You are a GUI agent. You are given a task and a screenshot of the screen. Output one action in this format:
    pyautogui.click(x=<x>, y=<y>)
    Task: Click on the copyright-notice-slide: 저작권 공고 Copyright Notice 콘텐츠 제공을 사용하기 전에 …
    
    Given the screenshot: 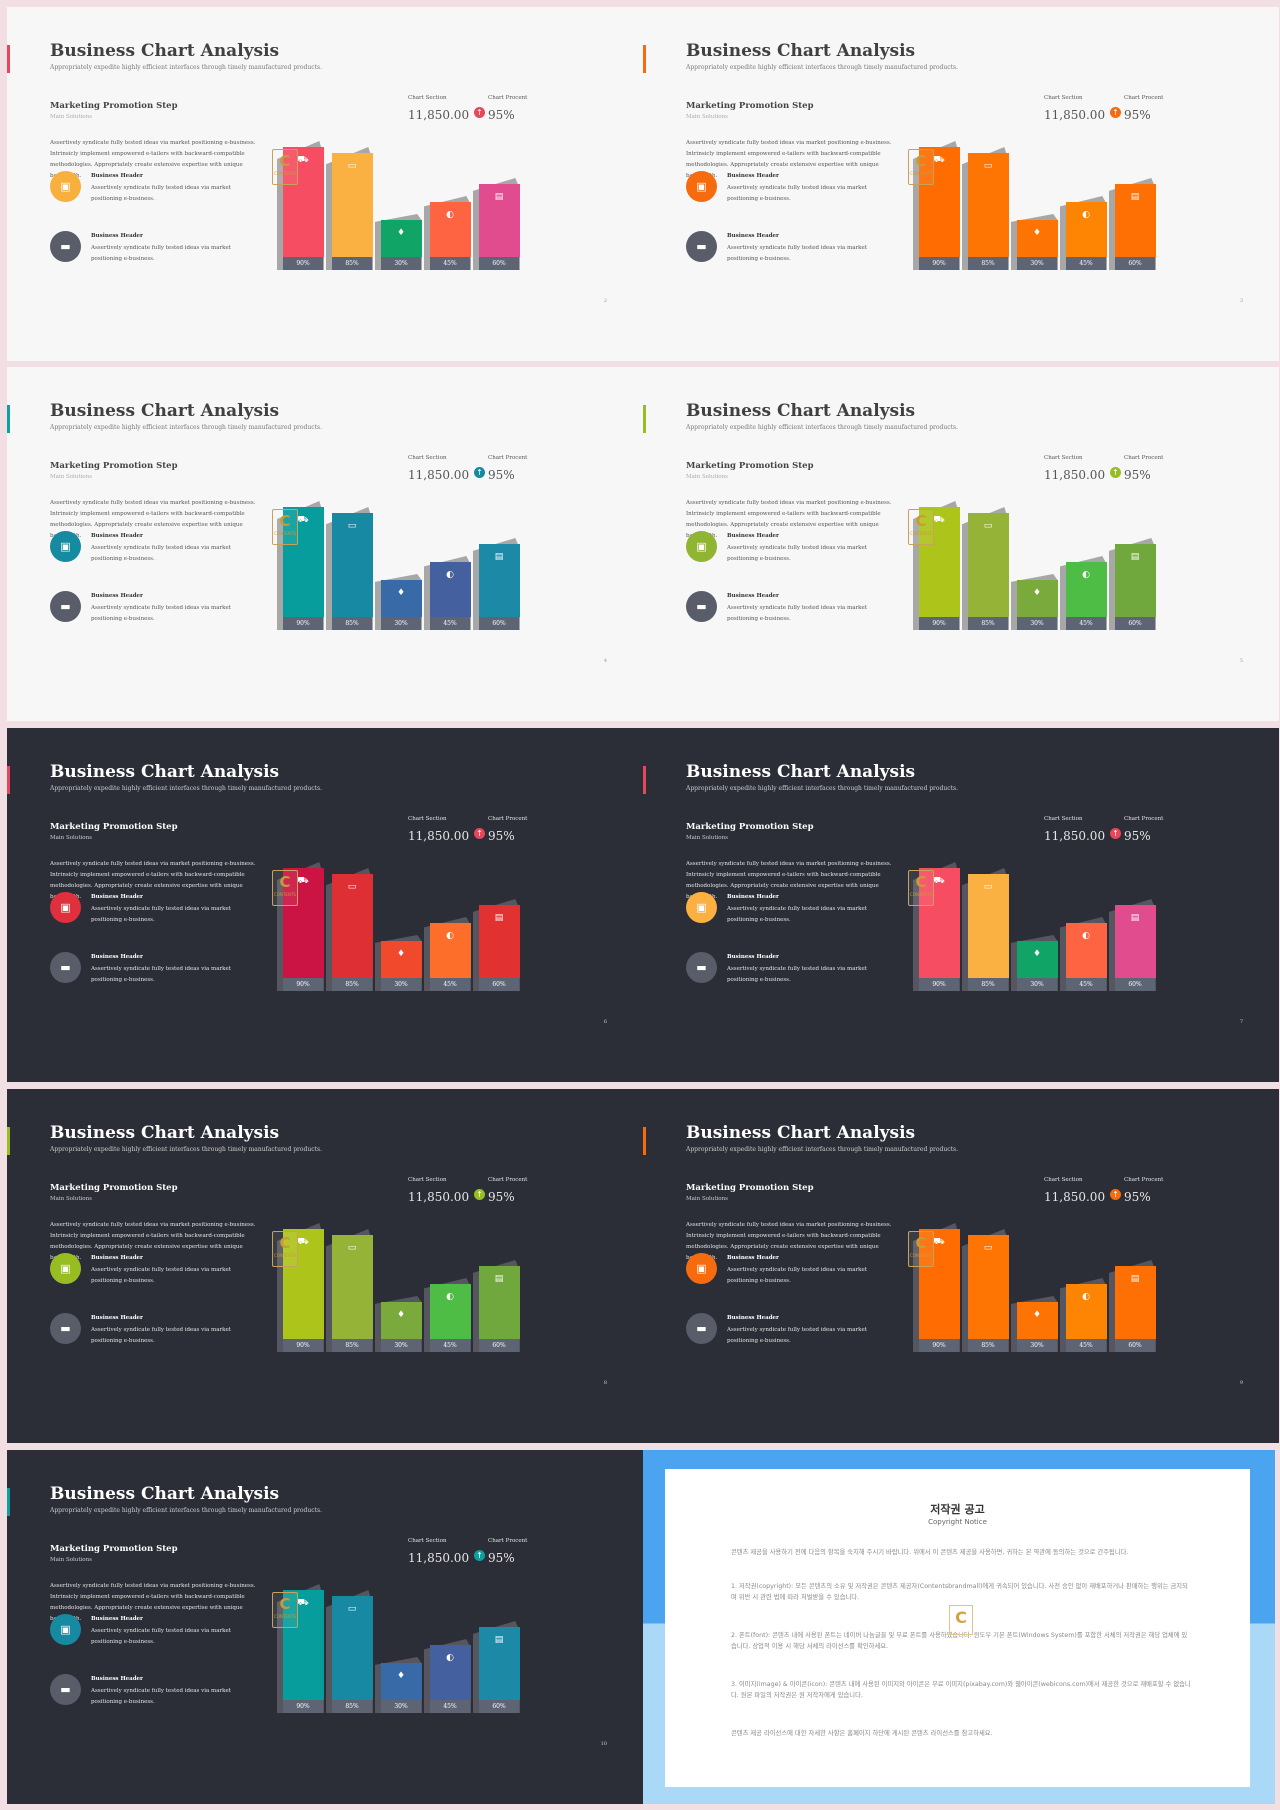 What is the action you would take?
    pyautogui.click(x=959, y=1627)
    